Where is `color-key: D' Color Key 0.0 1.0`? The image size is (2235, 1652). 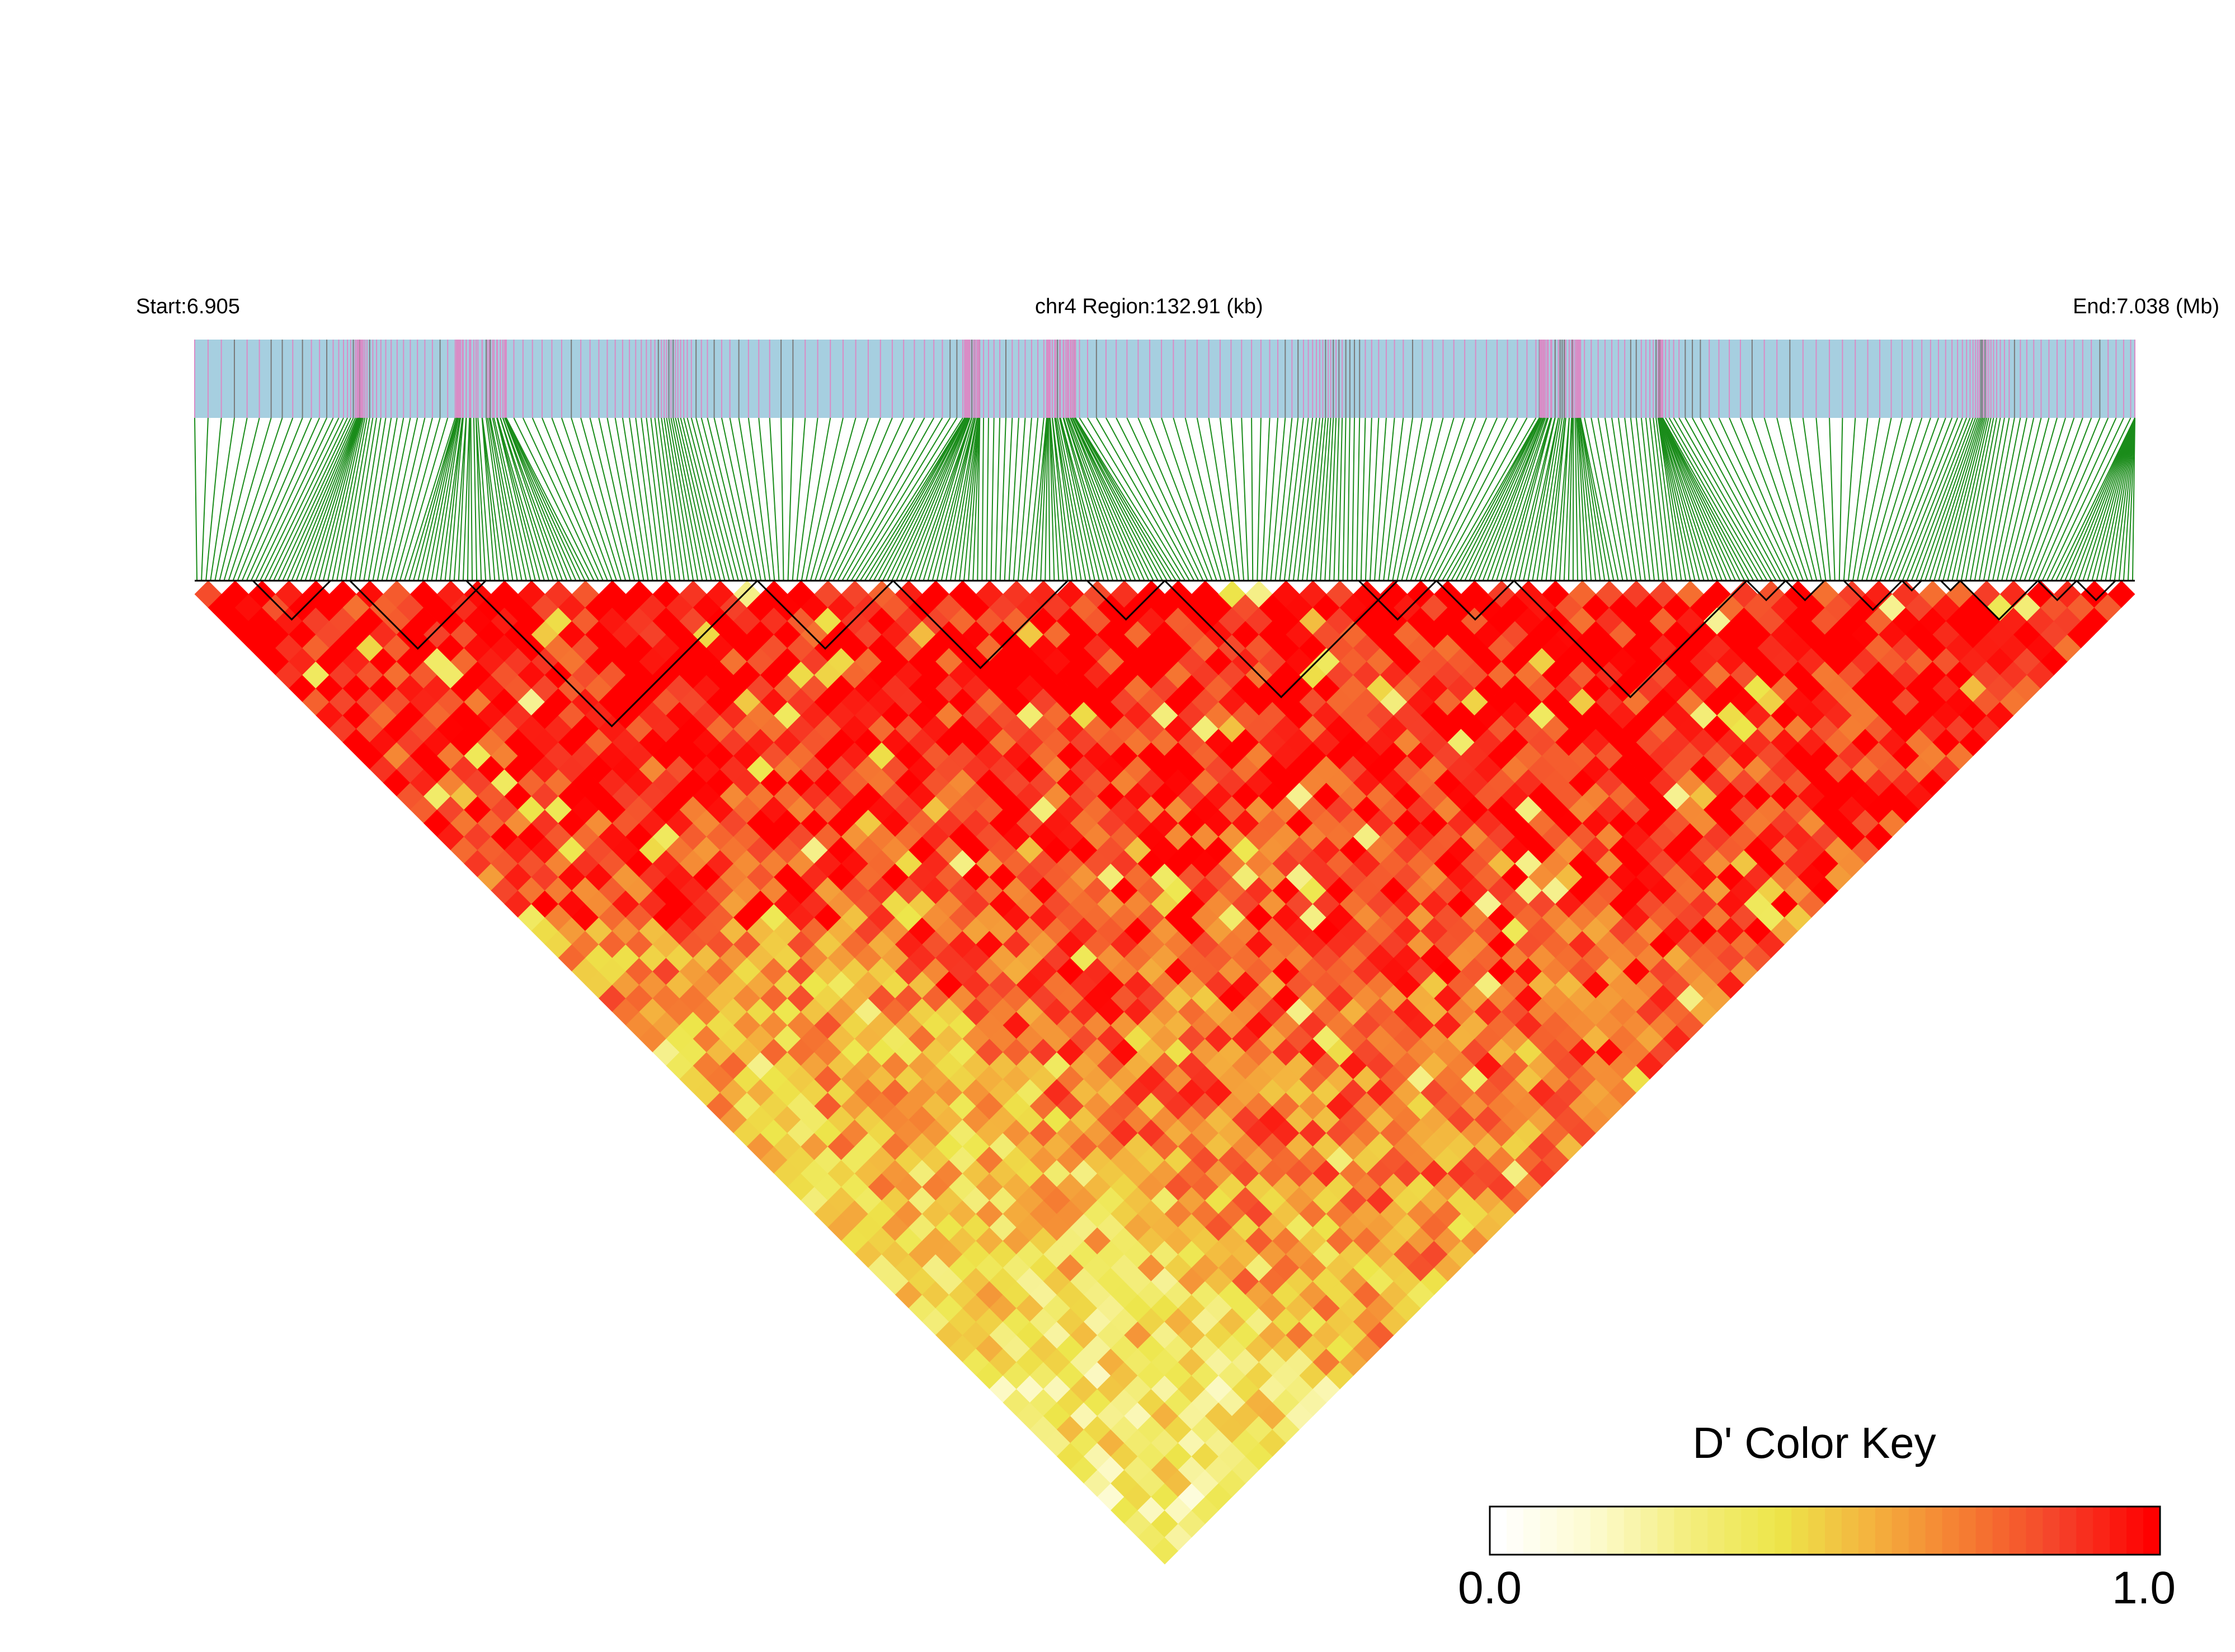 color-key: D' Color Key 0.0 1.0 is located at coordinates (1817, 1516).